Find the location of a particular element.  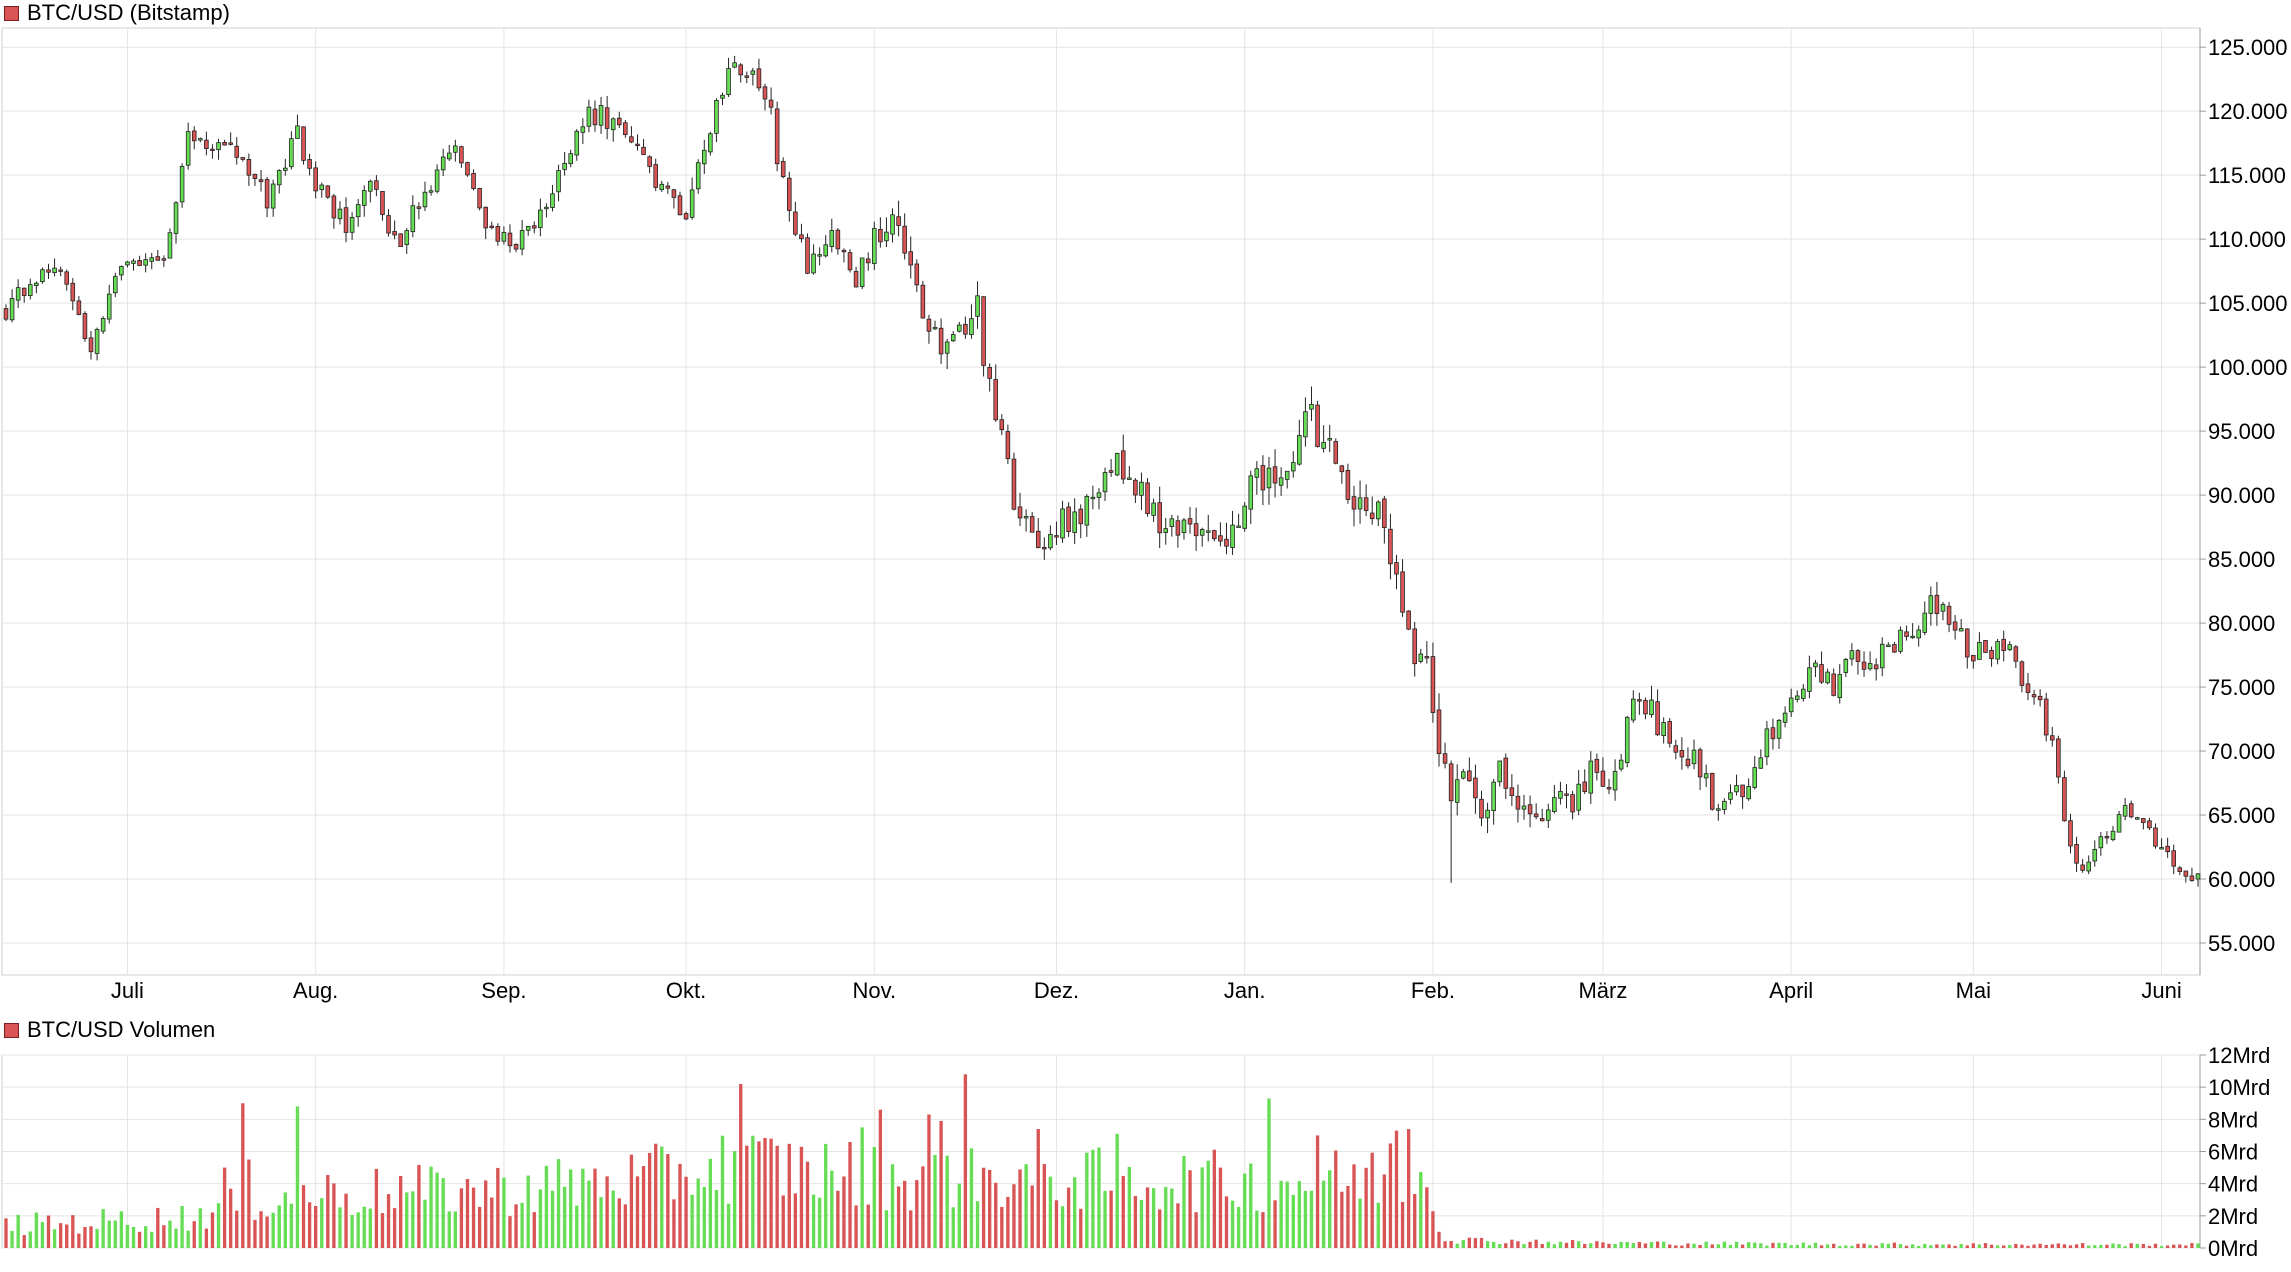

x-tick-label: Aug. is located at coordinates (315, 990).